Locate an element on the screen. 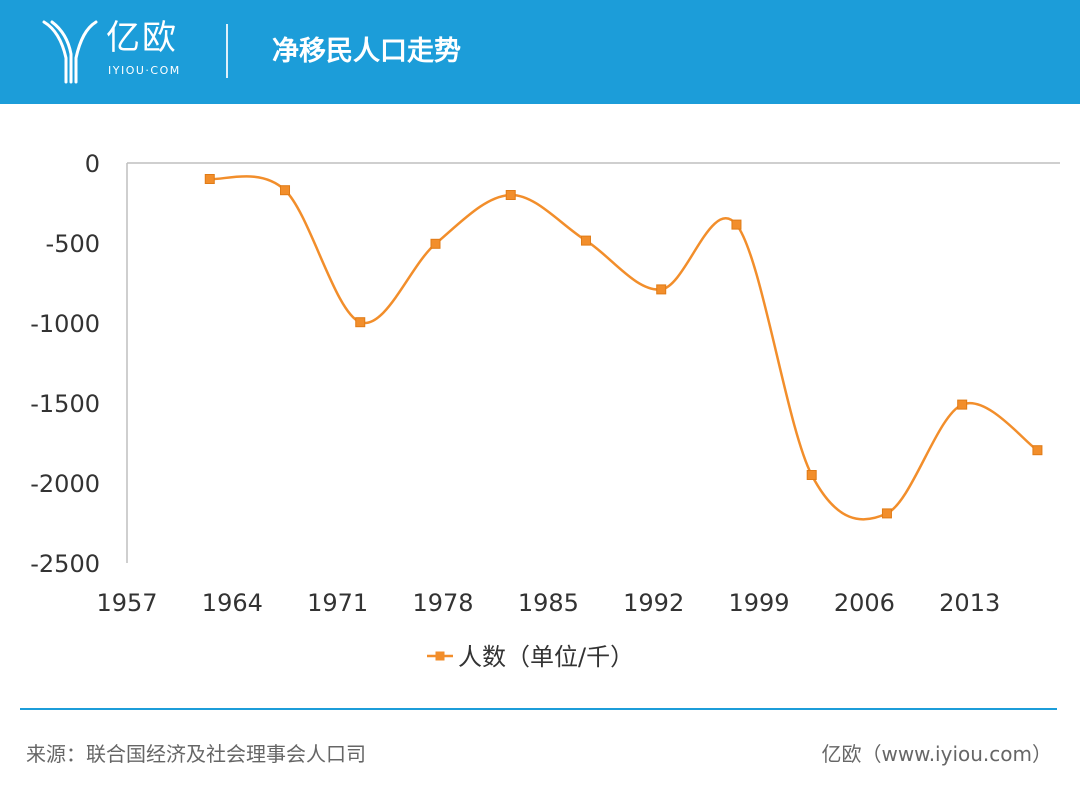 Image resolution: width=1080 pixels, height=789 pixels. x-tick-label: 1957 is located at coordinates (126, 603).